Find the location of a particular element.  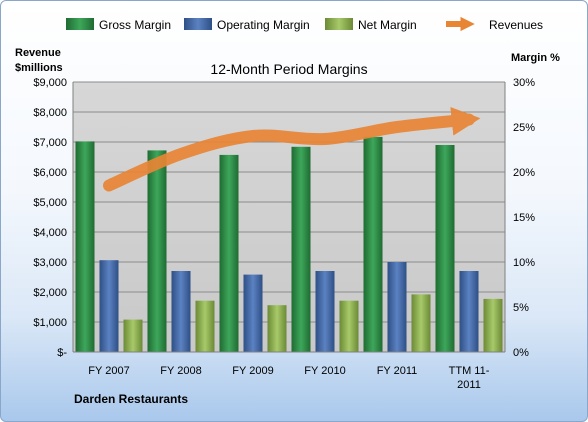

x-tick-label: FY 2008 is located at coordinates (180, 371).